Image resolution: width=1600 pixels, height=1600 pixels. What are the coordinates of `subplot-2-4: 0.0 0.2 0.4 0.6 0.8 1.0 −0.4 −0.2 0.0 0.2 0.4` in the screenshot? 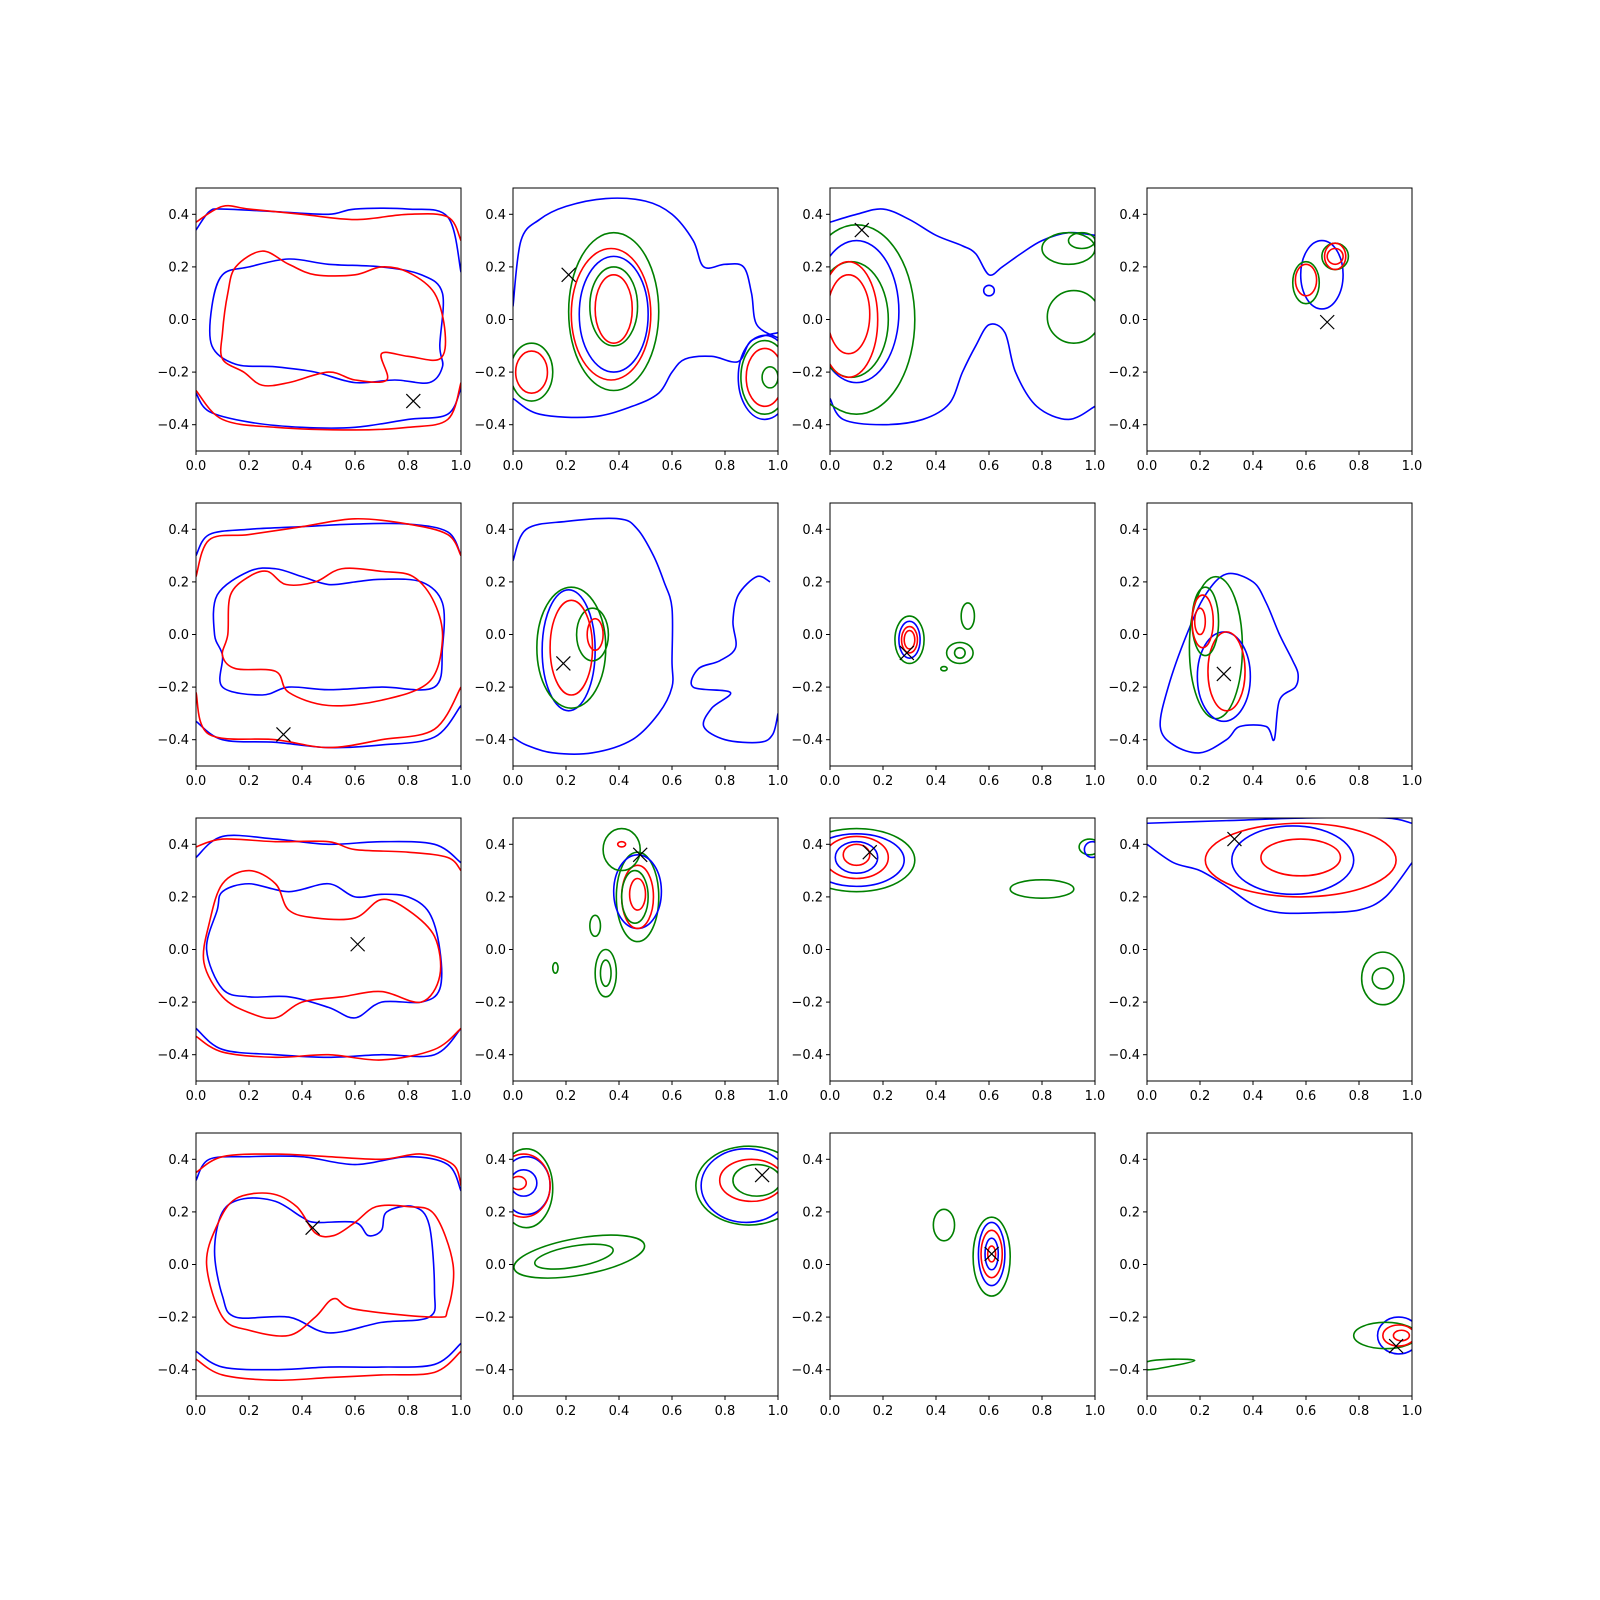 It's located at (1265, 645).